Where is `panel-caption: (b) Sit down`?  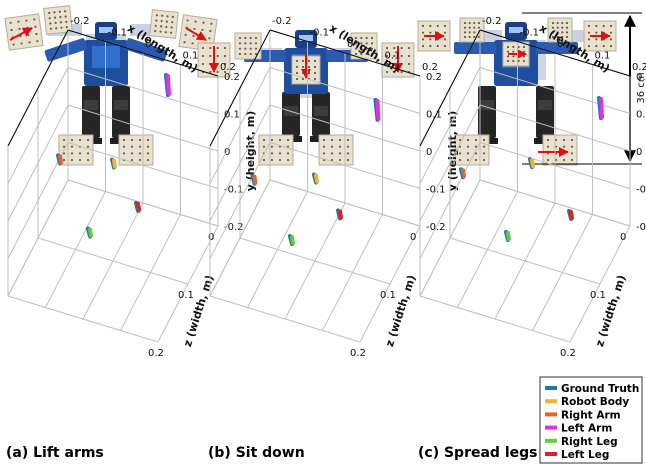 panel-caption: (b) Sit down is located at coordinates (256, 453).